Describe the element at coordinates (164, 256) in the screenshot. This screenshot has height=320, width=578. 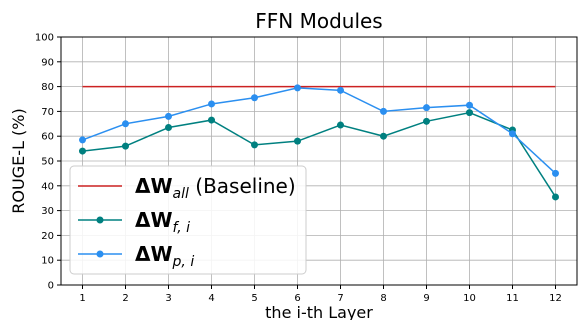
I see `legend-label: ΔWp, i` at that location.